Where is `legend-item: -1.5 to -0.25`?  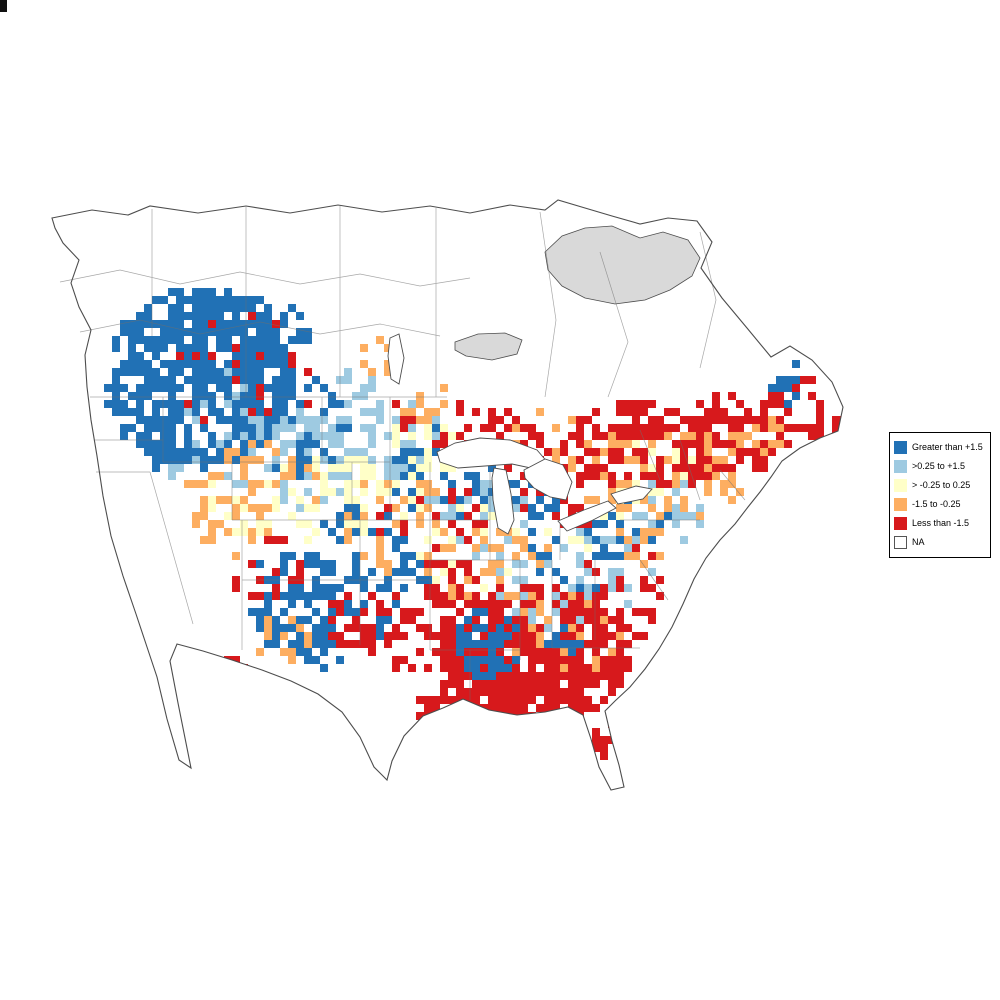
legend-item: -1.5 to -0.25 is located at coordinates (940, 504).